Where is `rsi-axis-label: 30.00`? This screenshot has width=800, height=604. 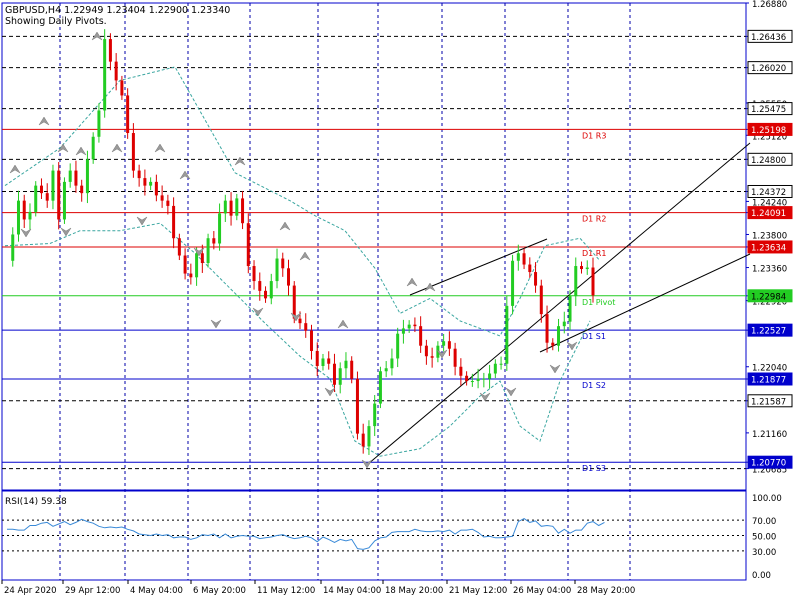 rsi-axis-label: 30.00 is located at coordinates (764, 553).